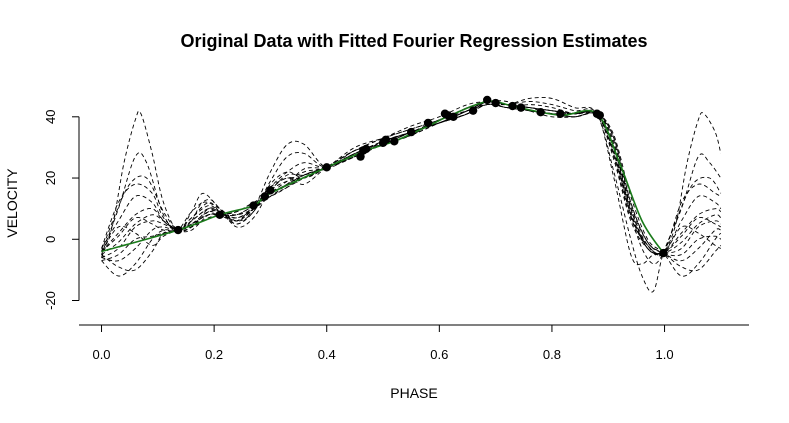 This screenshot has height=423, width=789. Describe the element at coordinates (214, 354) in the screenshot. I see `x-tick-label: 0.2` at that location.